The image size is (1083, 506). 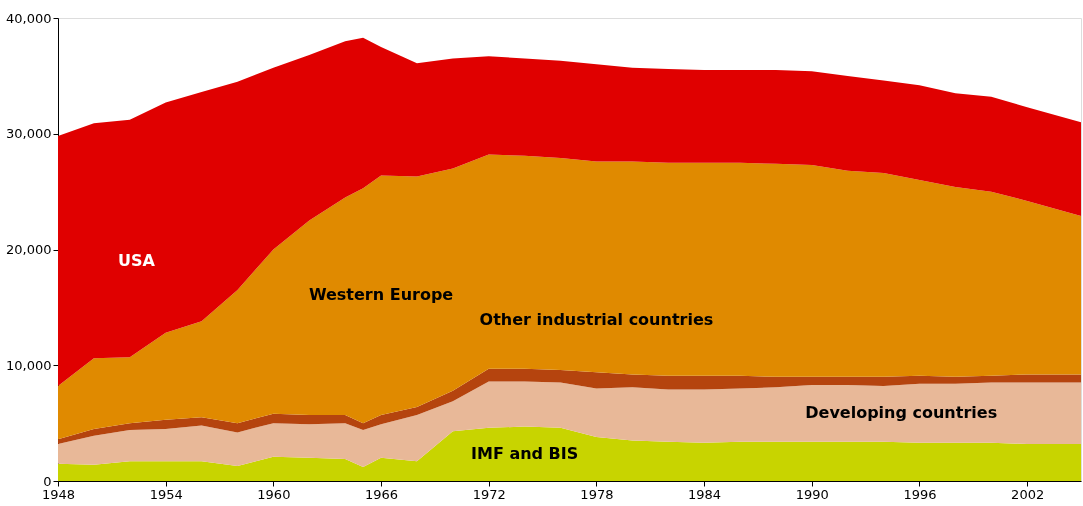 What do you see at coordinates (525, 453) in the screenshot?
I see `series-label: IMF and BIS` at bounding box center [525, 453].